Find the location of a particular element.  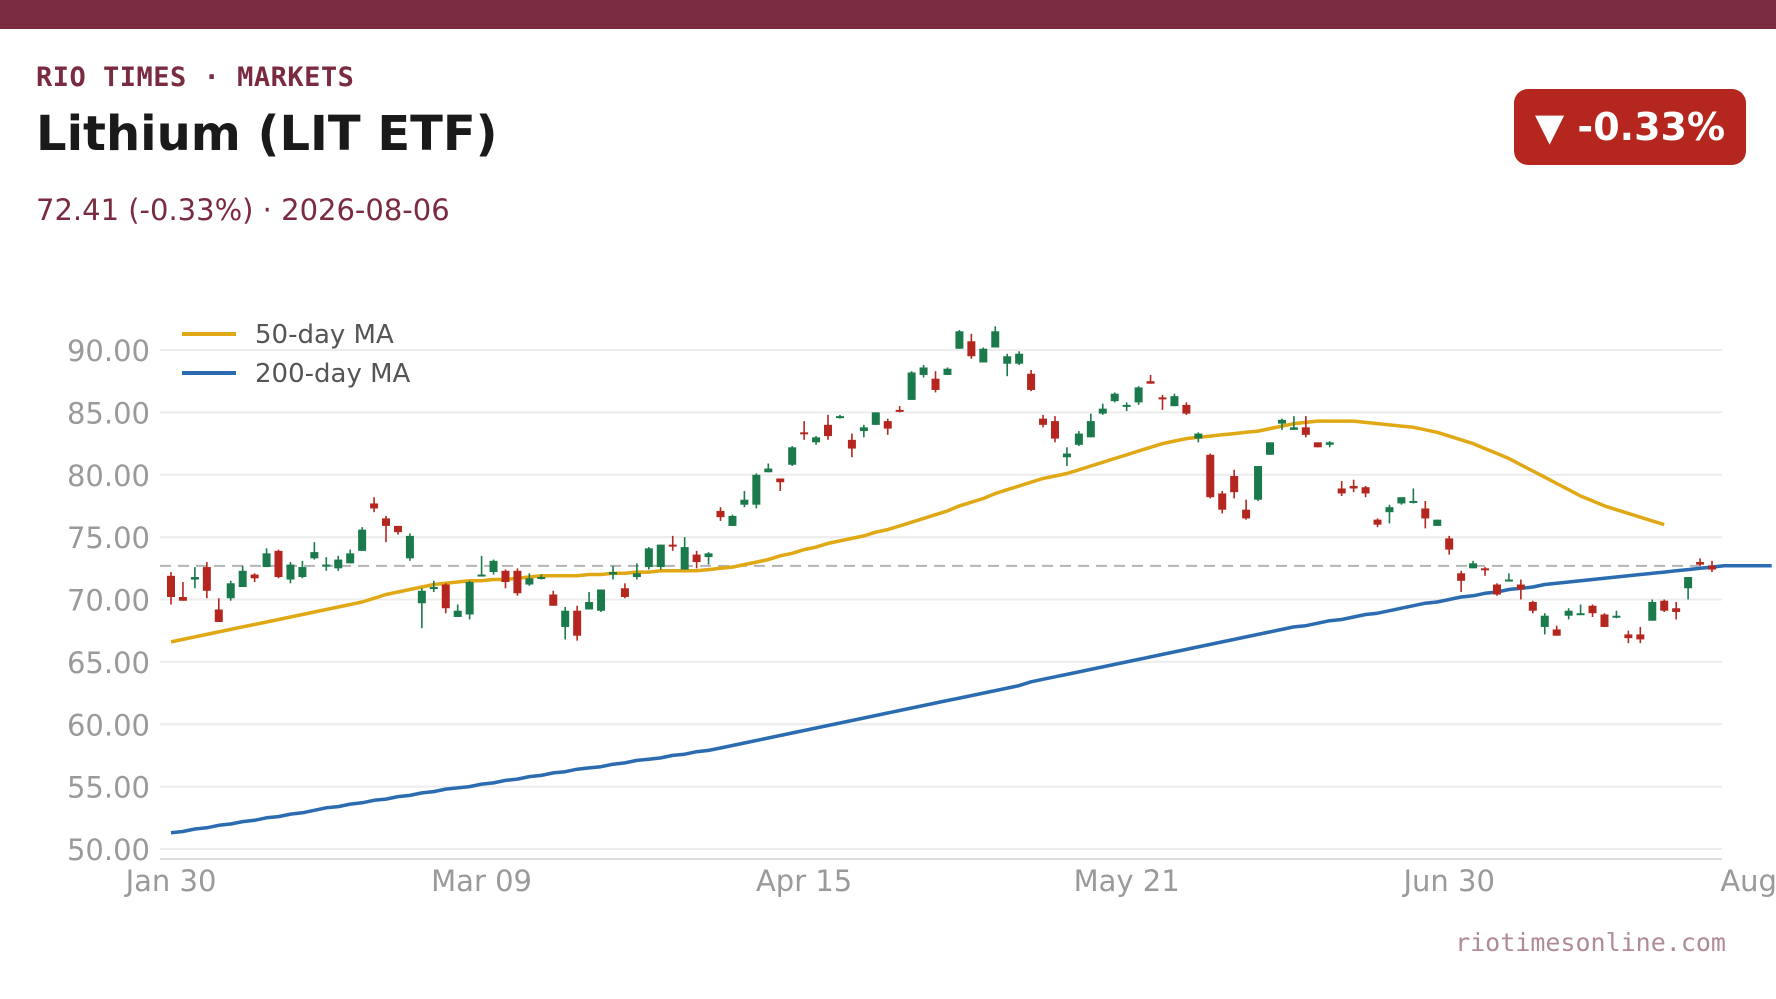

y-tick-label: 80.00 is located at coordinates (108, 476).